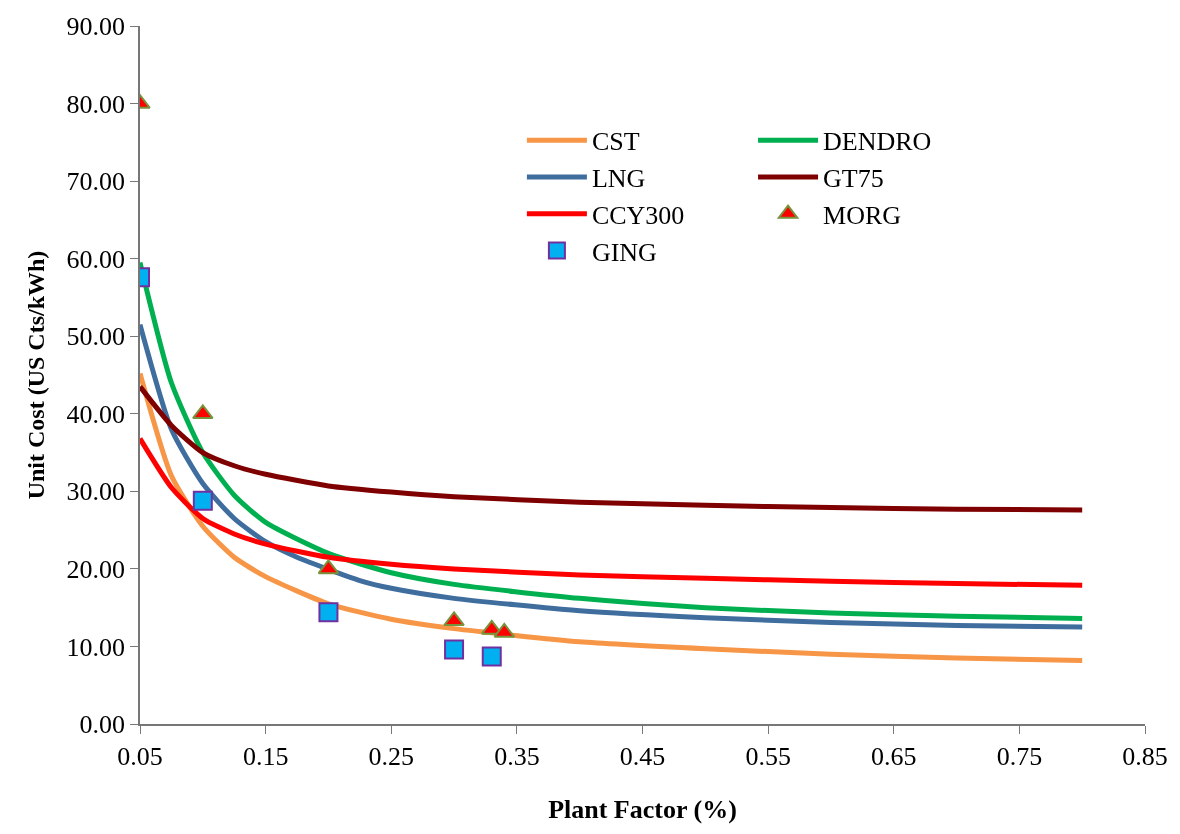 The height and width of the screenshot is (834, 1180). I want to click on x-axis-title: Plant Factor (%), so click(642, 810).